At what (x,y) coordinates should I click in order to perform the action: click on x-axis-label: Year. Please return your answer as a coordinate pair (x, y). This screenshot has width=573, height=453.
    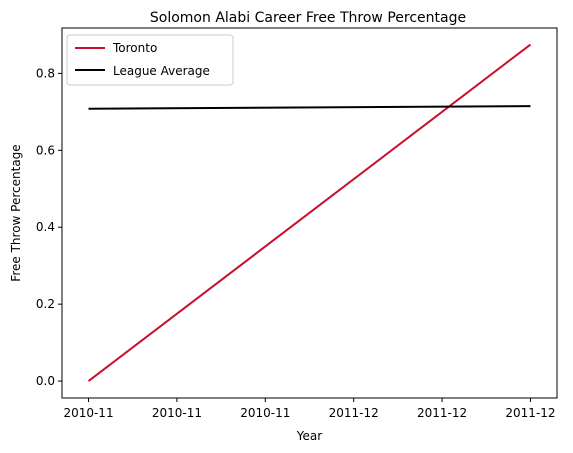
    Looking at the image, I should click on (309, 436).